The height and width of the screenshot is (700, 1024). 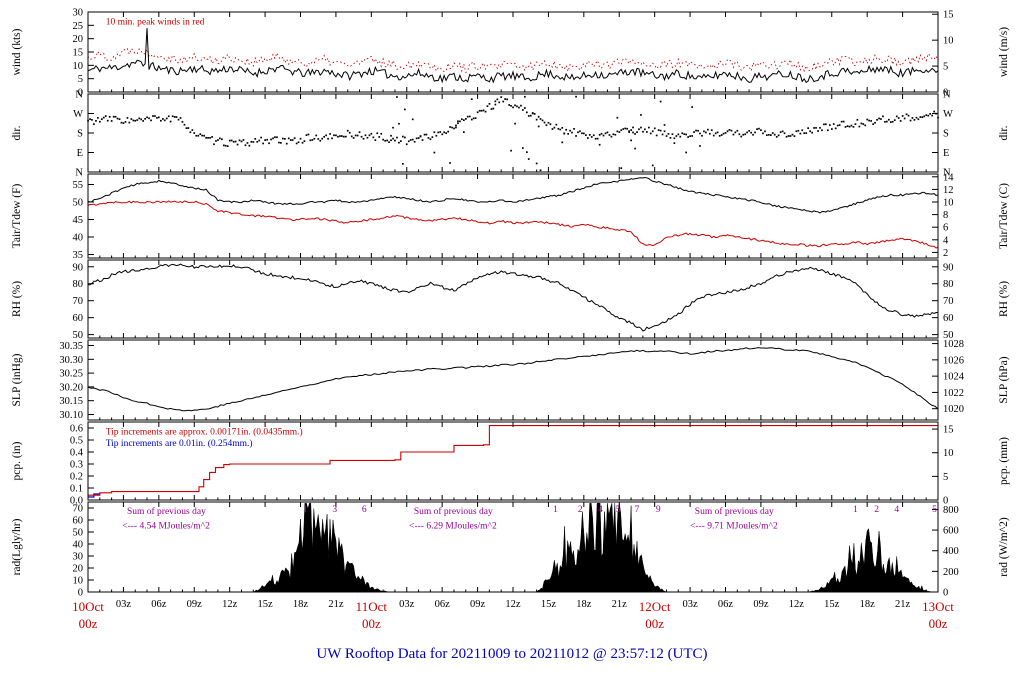 I want to click on panel-annotation: <--- 4.54 MJoules/m^2, so click(x=166, y=526).